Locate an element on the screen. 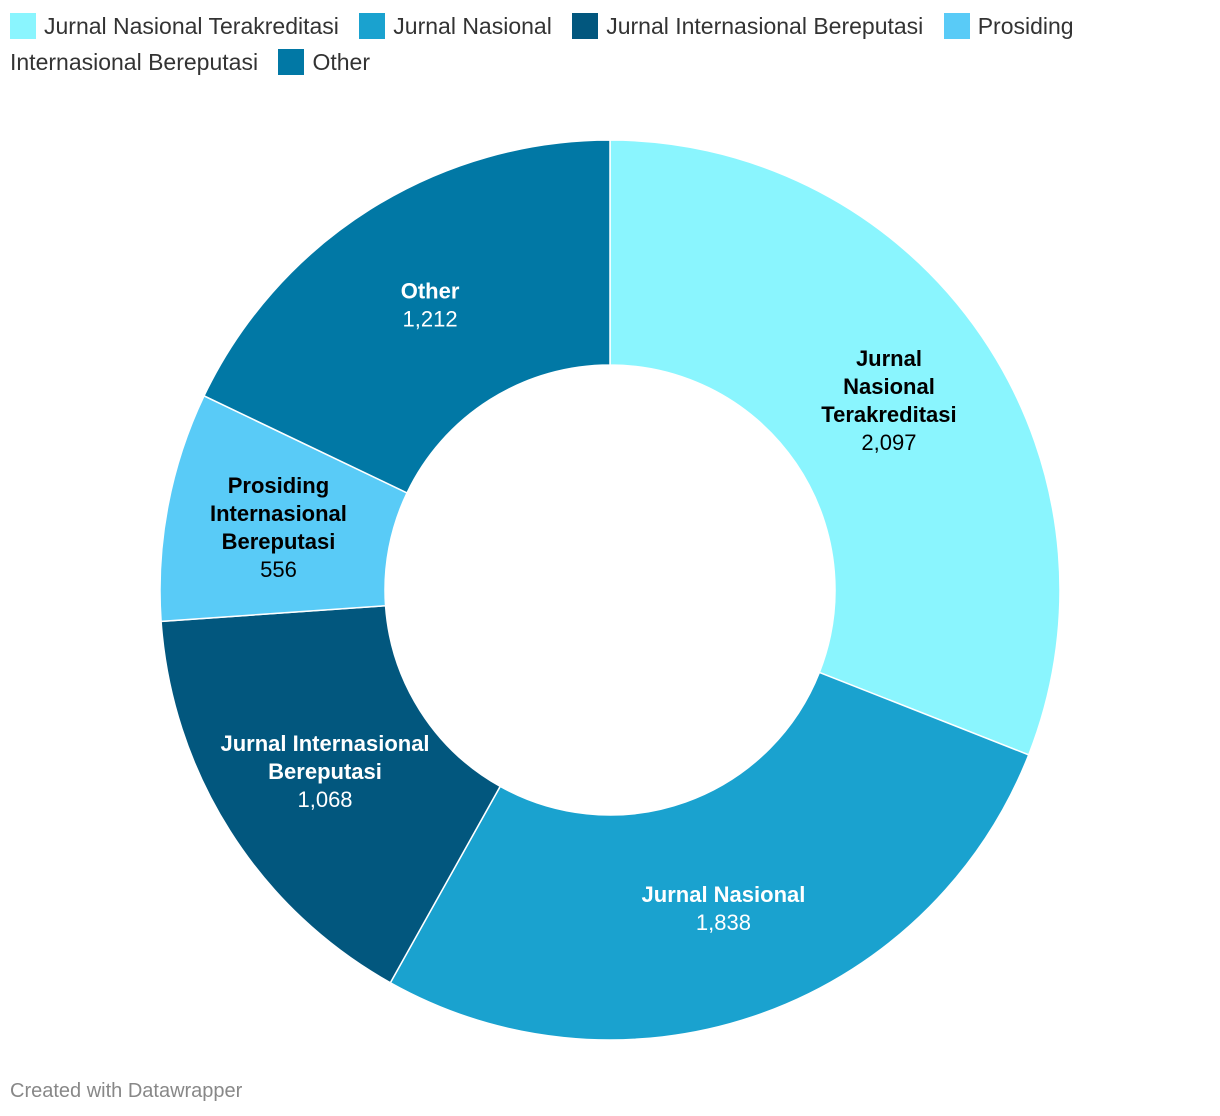 Image resolution: width=1220 pixels, height=1116 pixels. slice-name: Jurnal Nasional is located at coordinates (724, 894).